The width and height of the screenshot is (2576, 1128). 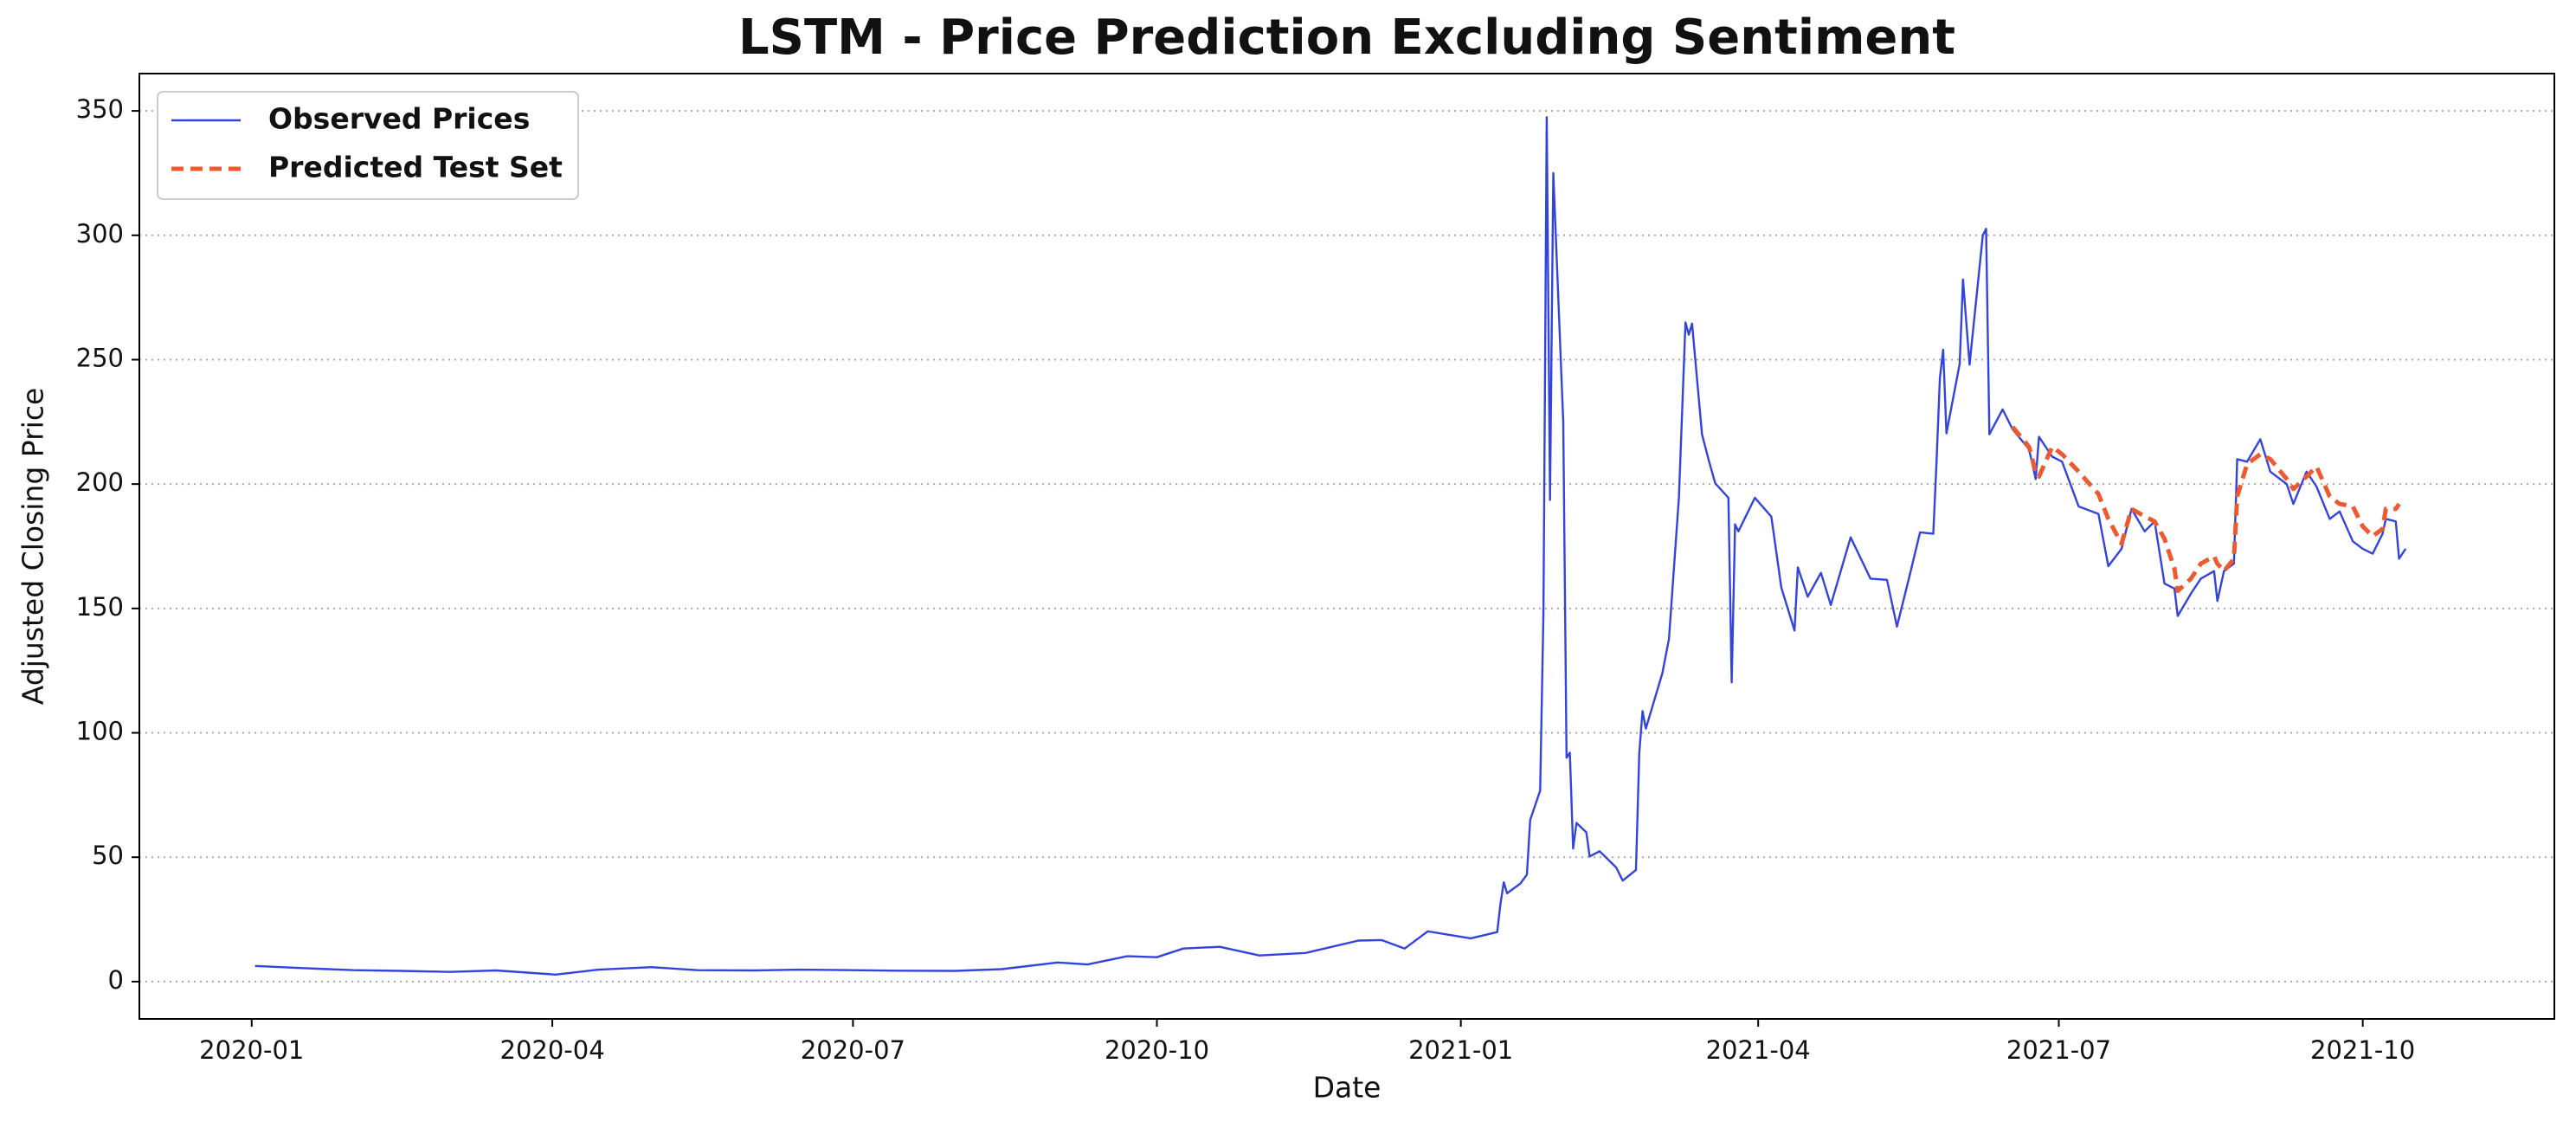 What do you see at coordinates (100, 358) in the screenshot?
I see `y-tick-label: 250` at bounding box center [100, 358].